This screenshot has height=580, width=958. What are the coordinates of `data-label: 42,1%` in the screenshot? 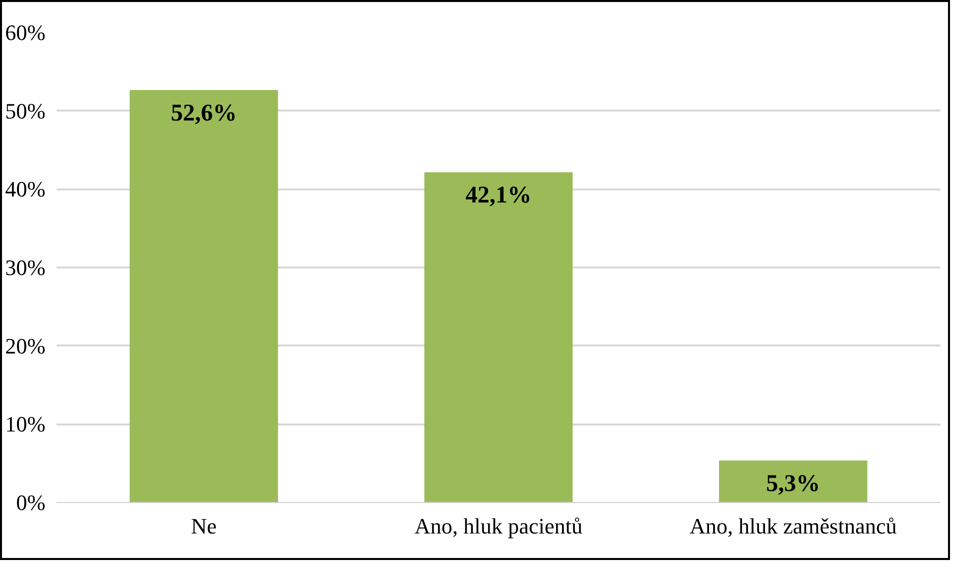 It's located at (499, 195).